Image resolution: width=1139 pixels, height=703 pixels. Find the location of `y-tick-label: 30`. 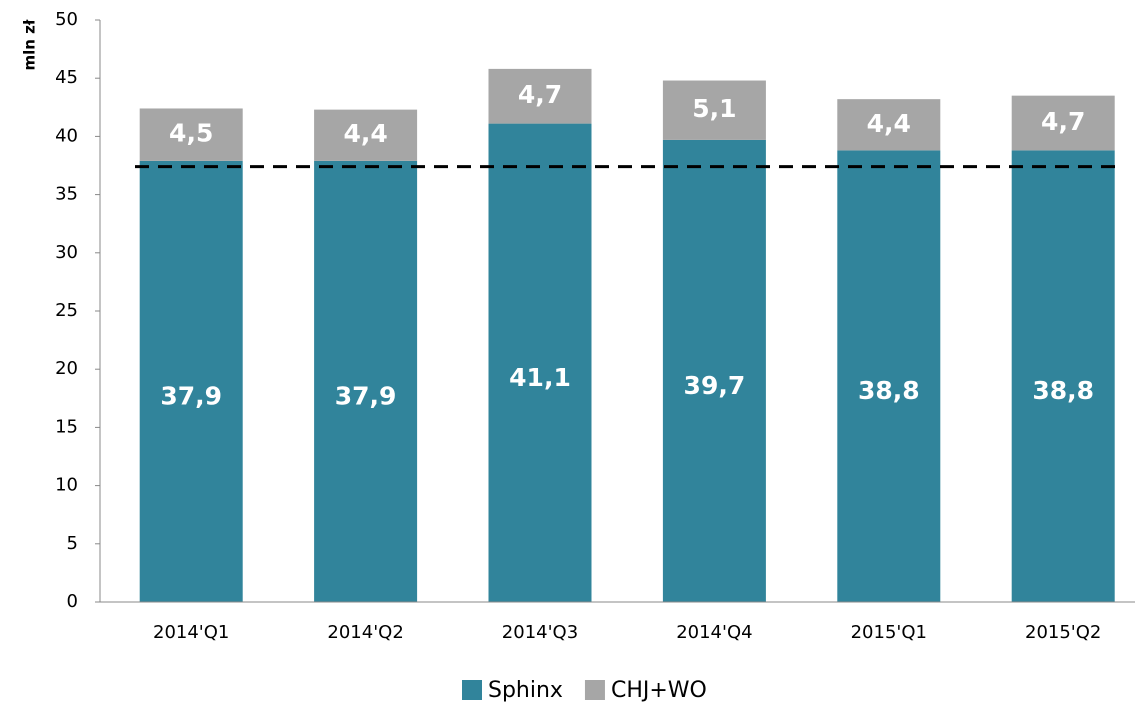

y-tick-label: 30 is located at coordinates (66, 252).